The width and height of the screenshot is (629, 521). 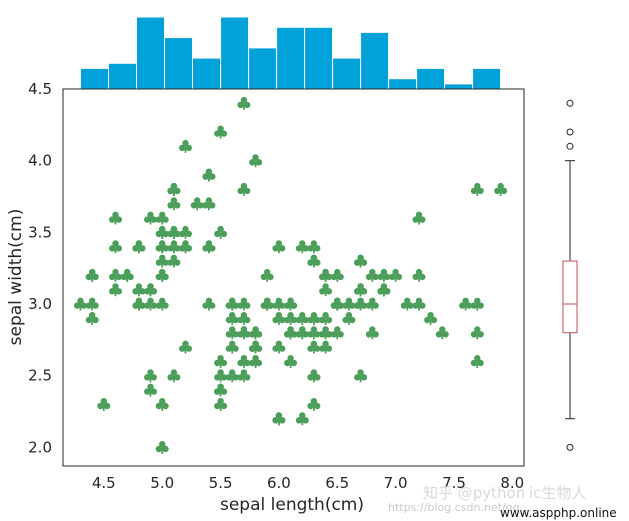 I want to click on y-axis-label: sepal width(cm), so click(x=16, y=277).